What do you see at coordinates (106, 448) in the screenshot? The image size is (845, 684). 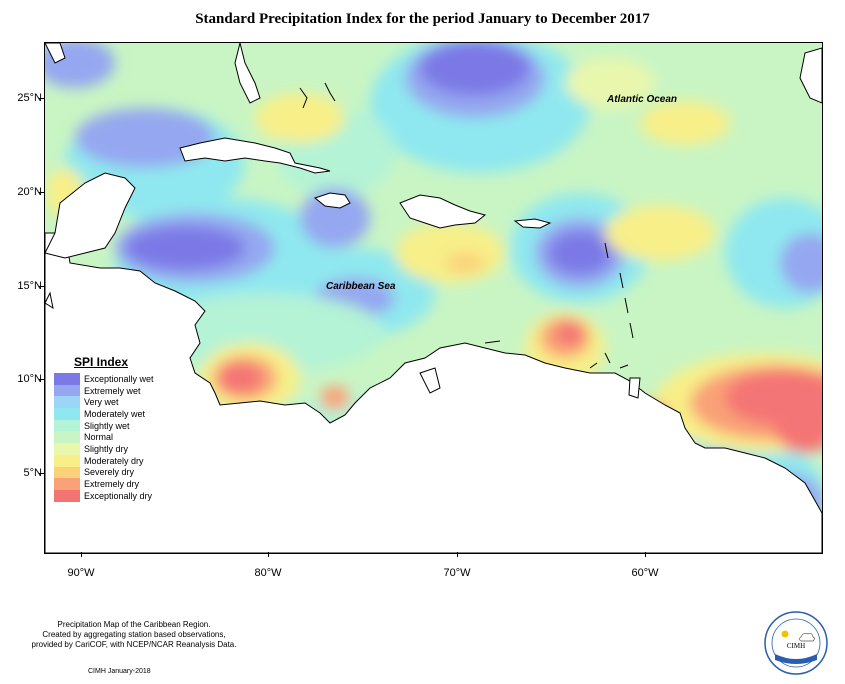 I see `legend-label: Slightly dry` at bounding box center [106, 448].